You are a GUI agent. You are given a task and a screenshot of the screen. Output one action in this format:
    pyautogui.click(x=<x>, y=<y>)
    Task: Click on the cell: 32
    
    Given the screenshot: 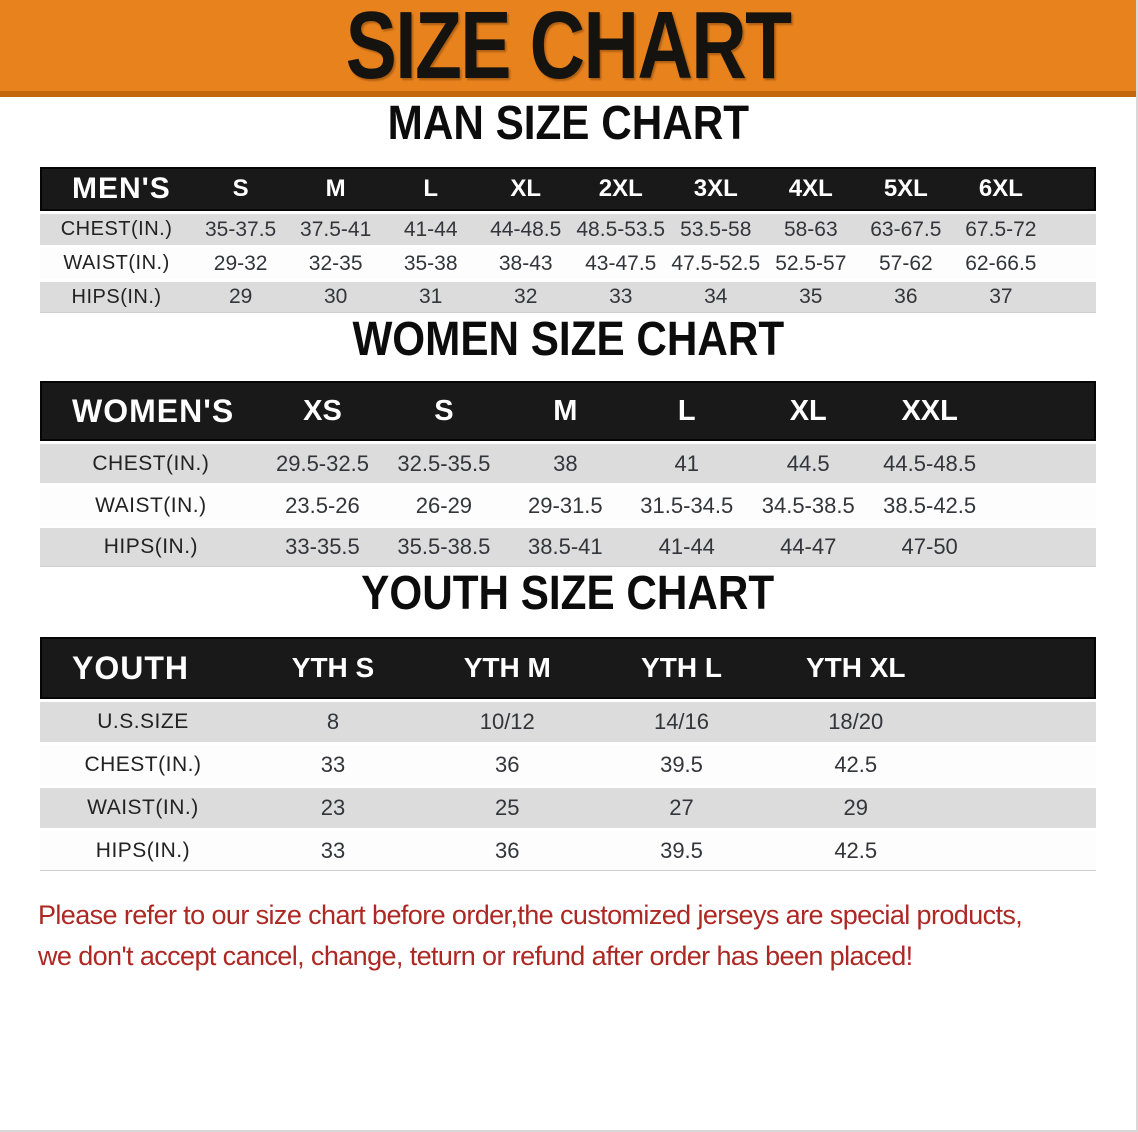 What is the action you would take?
    pyautogui.click(x=526, y=296)
    